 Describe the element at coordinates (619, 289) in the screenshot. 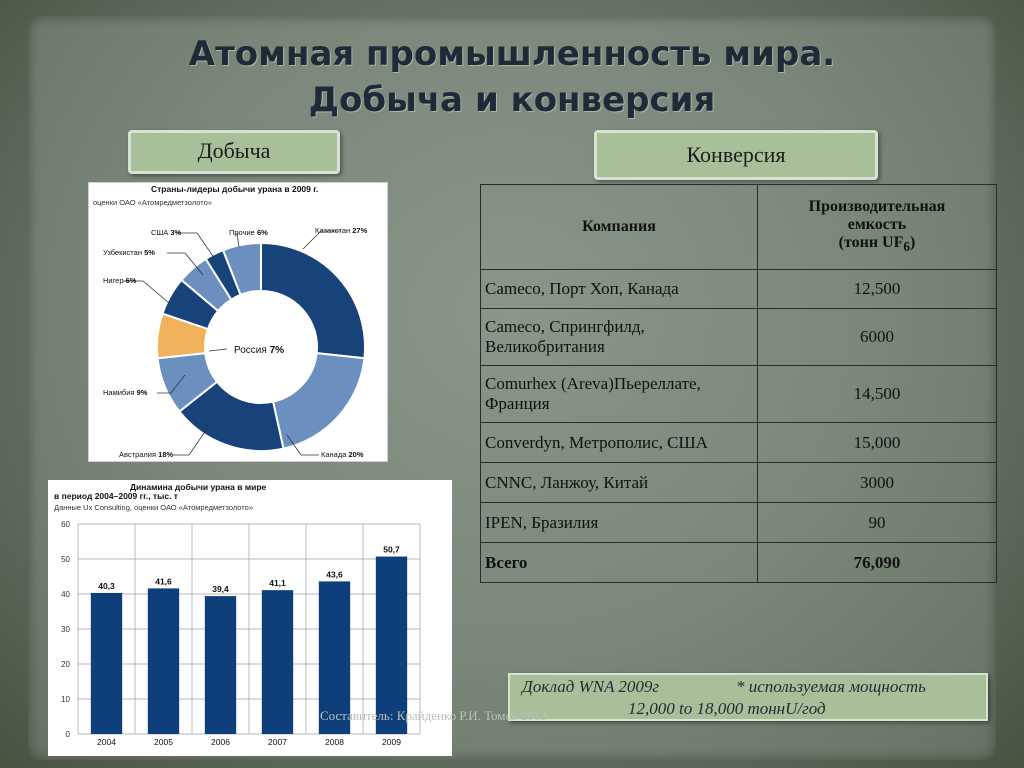

I see `row-company: Cameco, Порт Хоп, Канада` at that location.